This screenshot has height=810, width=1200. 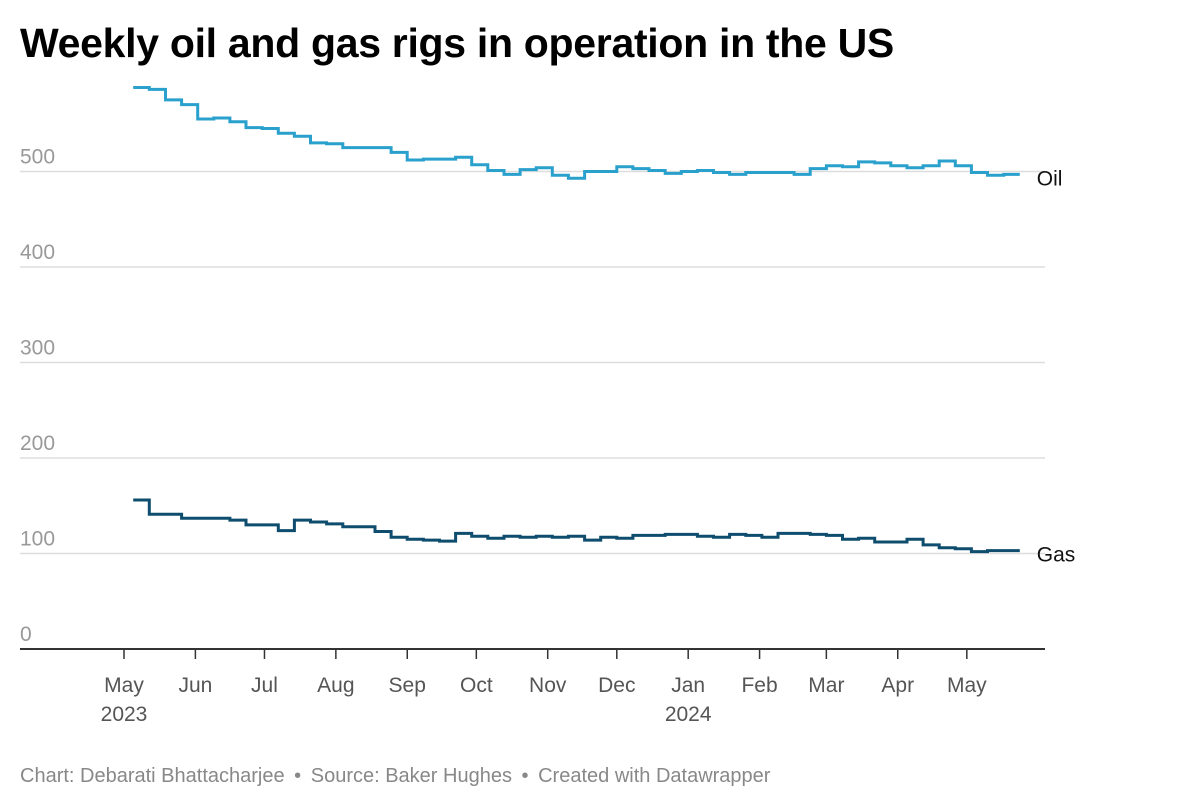 I want to click on y-tick-label: 100, so click(x=37, y=539).